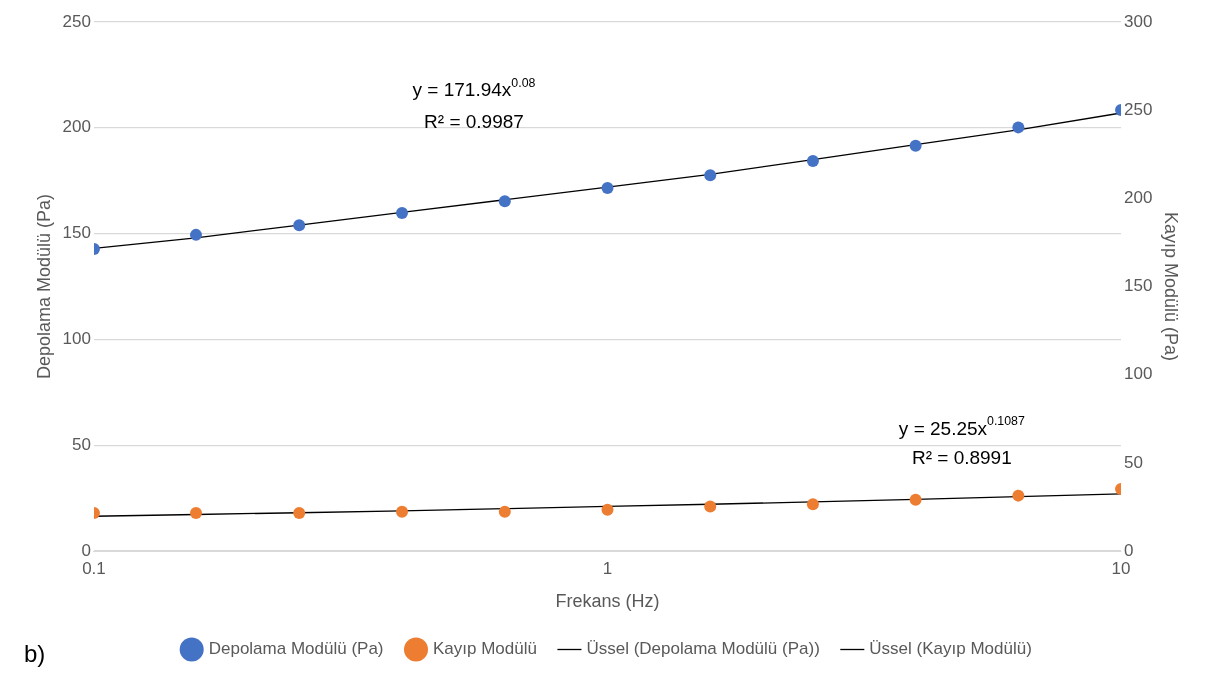 The height and width of the screenshot is (688, 1215). What do you see at coordinates (950, 649) in the screenshot?
I see `legend-label: Üssel (Kayıp Modülü)` at bounding box center [950, 649].